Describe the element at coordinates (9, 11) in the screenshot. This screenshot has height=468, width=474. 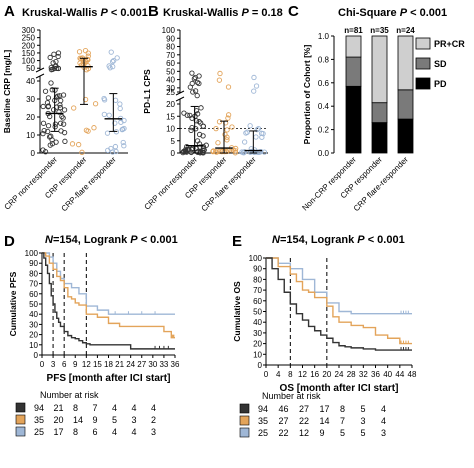
I see `panel-letter-A: A` at that location.